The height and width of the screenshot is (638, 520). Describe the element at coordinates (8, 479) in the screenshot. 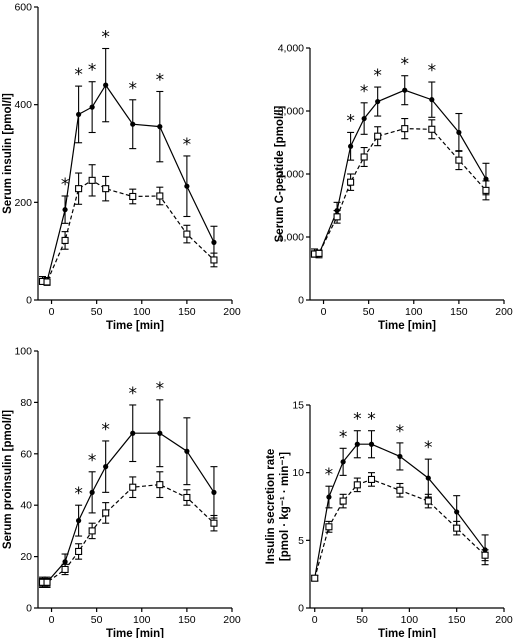

I see `y-axis-title: Serum proinsulin [pmol/l]` at that location.